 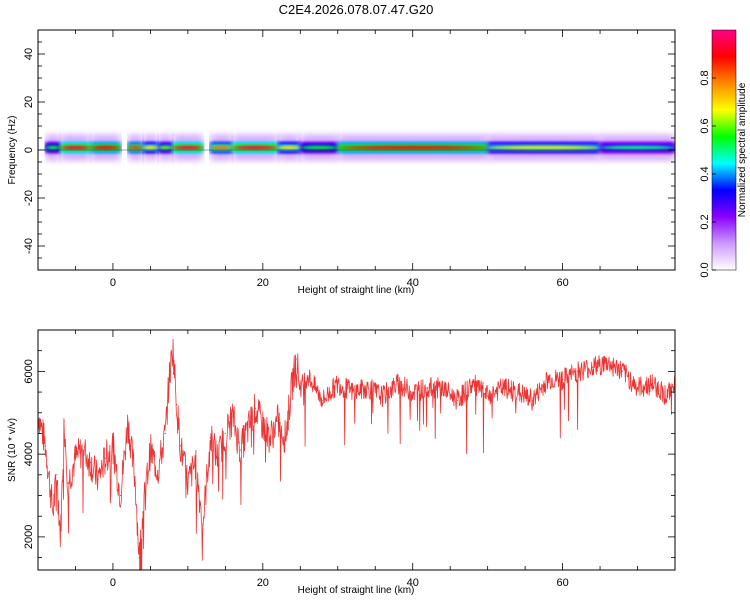 What do you see at coordinates (263, 583) in the screenshot?
I see `x-tick-label: 20` at bounding box center [263, 583].